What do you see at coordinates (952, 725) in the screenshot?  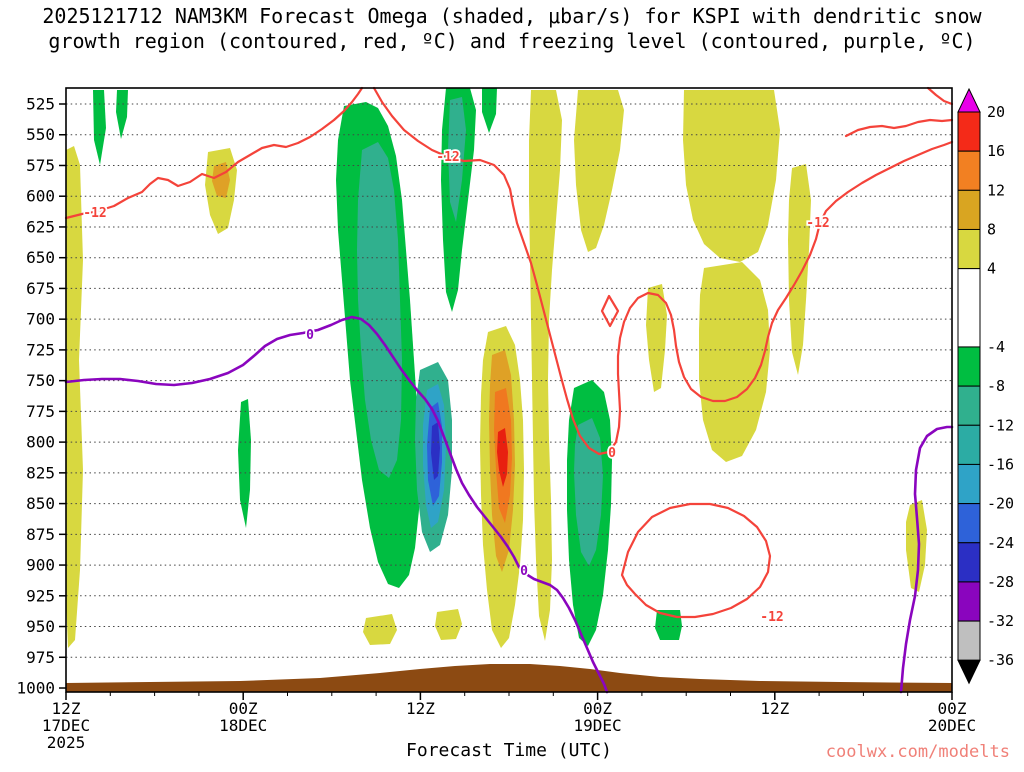 I see `x-tick-label: 20DEC` at bounding box center [952, 725].